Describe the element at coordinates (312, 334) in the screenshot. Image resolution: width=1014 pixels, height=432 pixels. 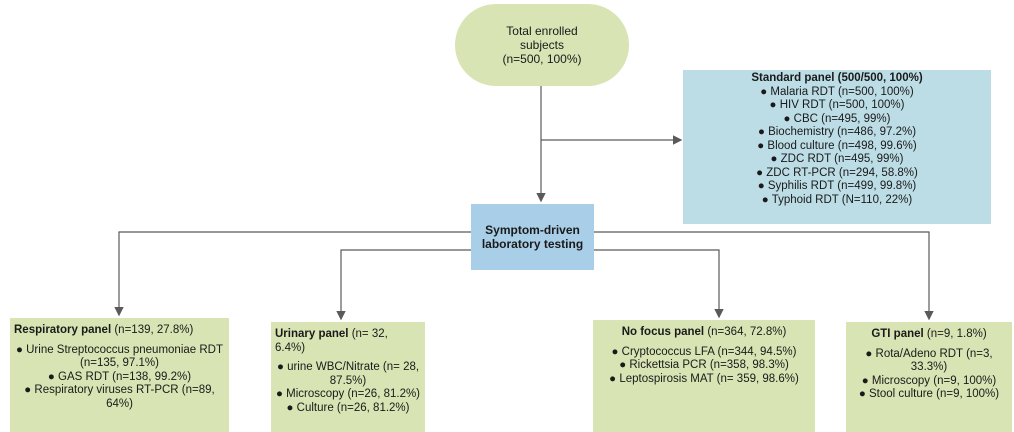
I see `urinary-panel-title-text: Urinary panel` at that location.